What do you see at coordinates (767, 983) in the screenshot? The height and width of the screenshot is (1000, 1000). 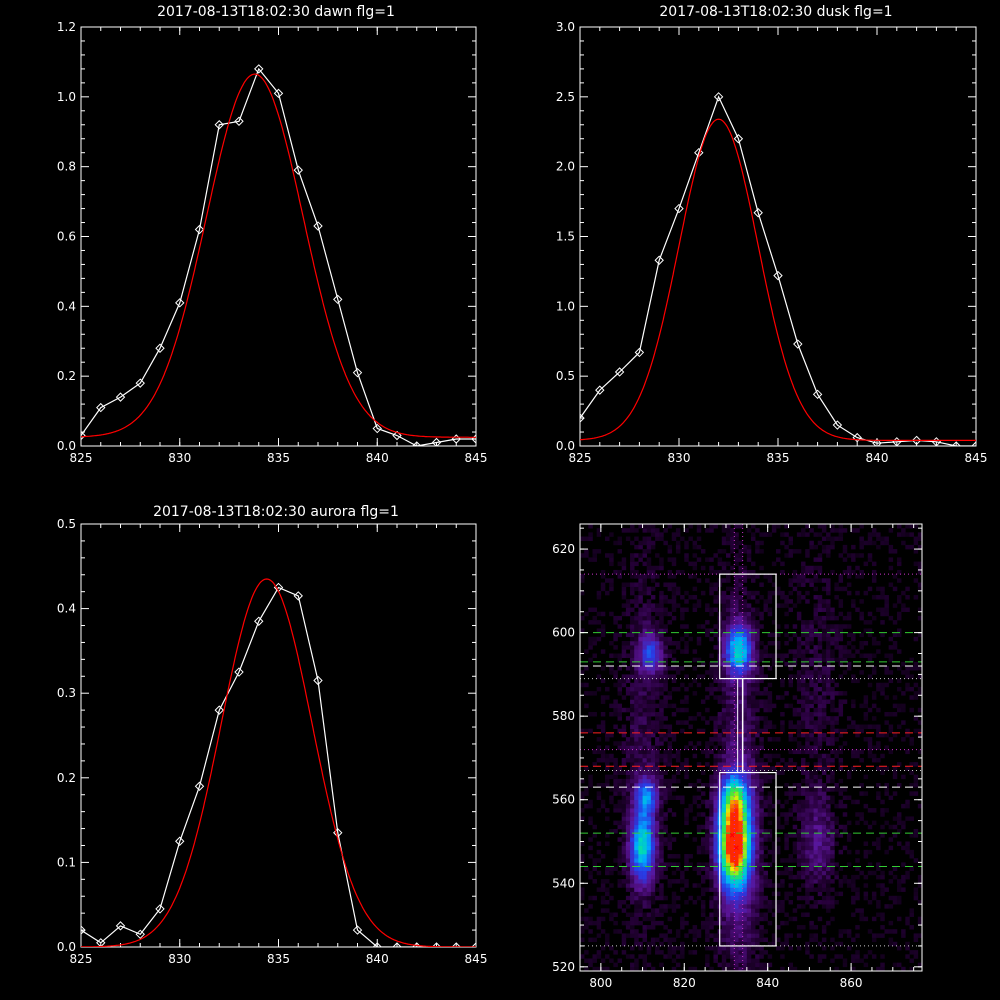 I see `x-tick-label: 840` at bounding box center [767, 983].